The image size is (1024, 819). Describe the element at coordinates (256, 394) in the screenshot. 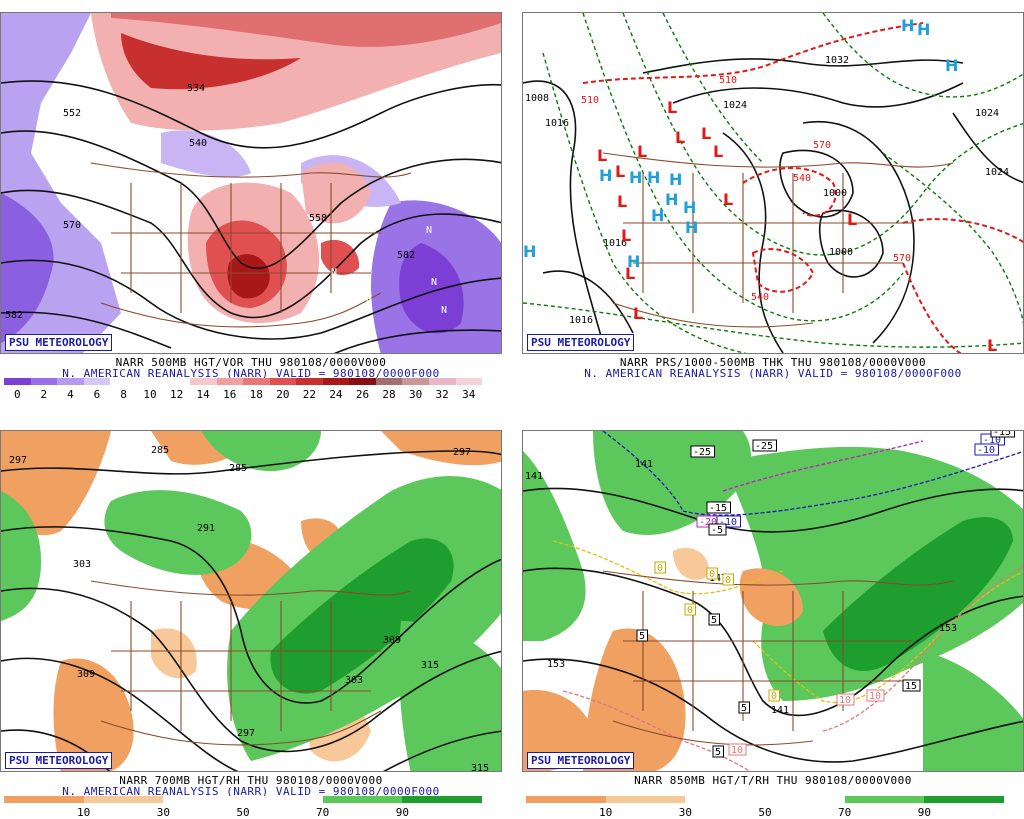

I see `colorbar-tick-label: 18` at that location.